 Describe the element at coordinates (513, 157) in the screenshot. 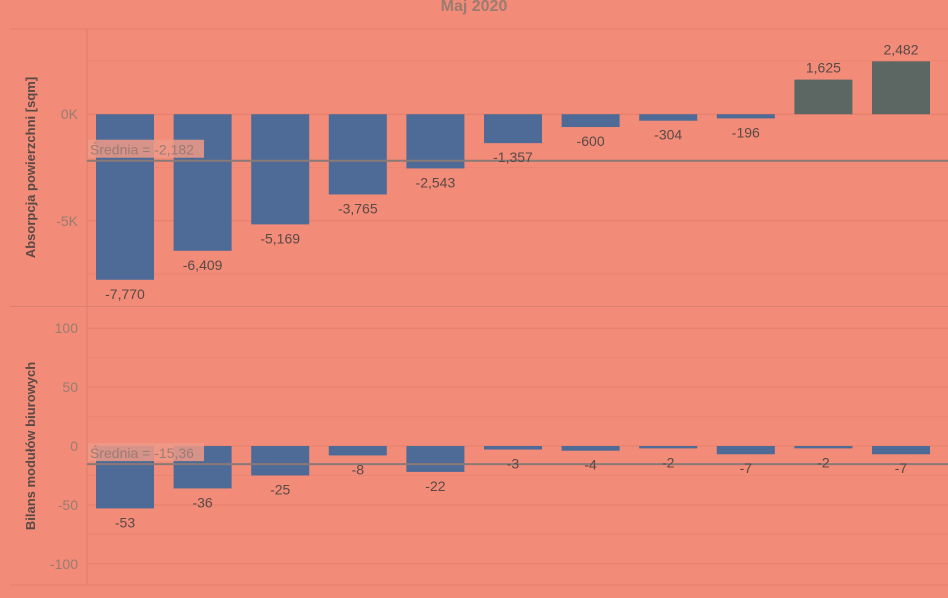

I see `panel-1-value-label: -1,357` at that location.